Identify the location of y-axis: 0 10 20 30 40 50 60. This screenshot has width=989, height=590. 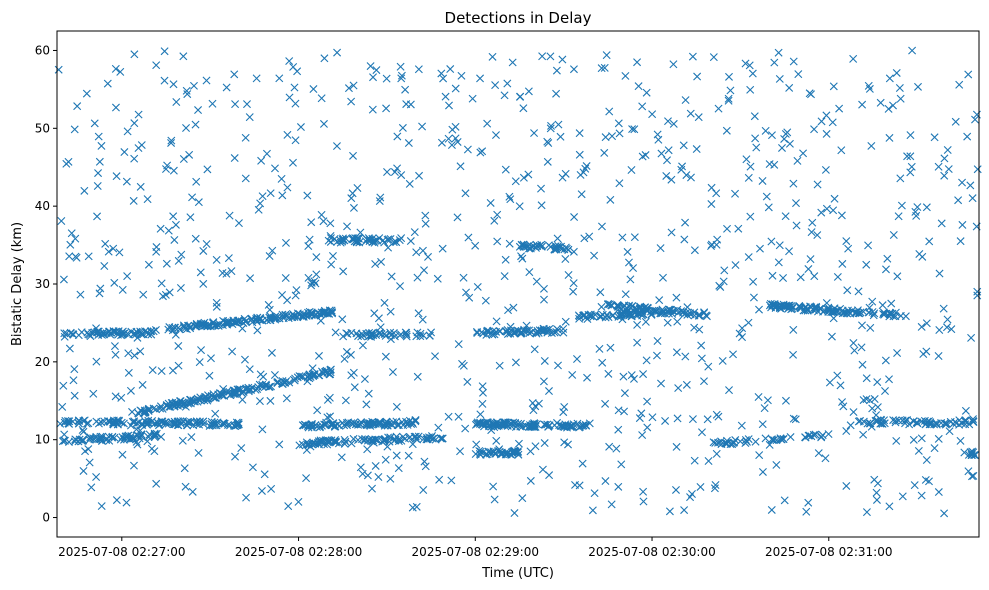
(46, 284).